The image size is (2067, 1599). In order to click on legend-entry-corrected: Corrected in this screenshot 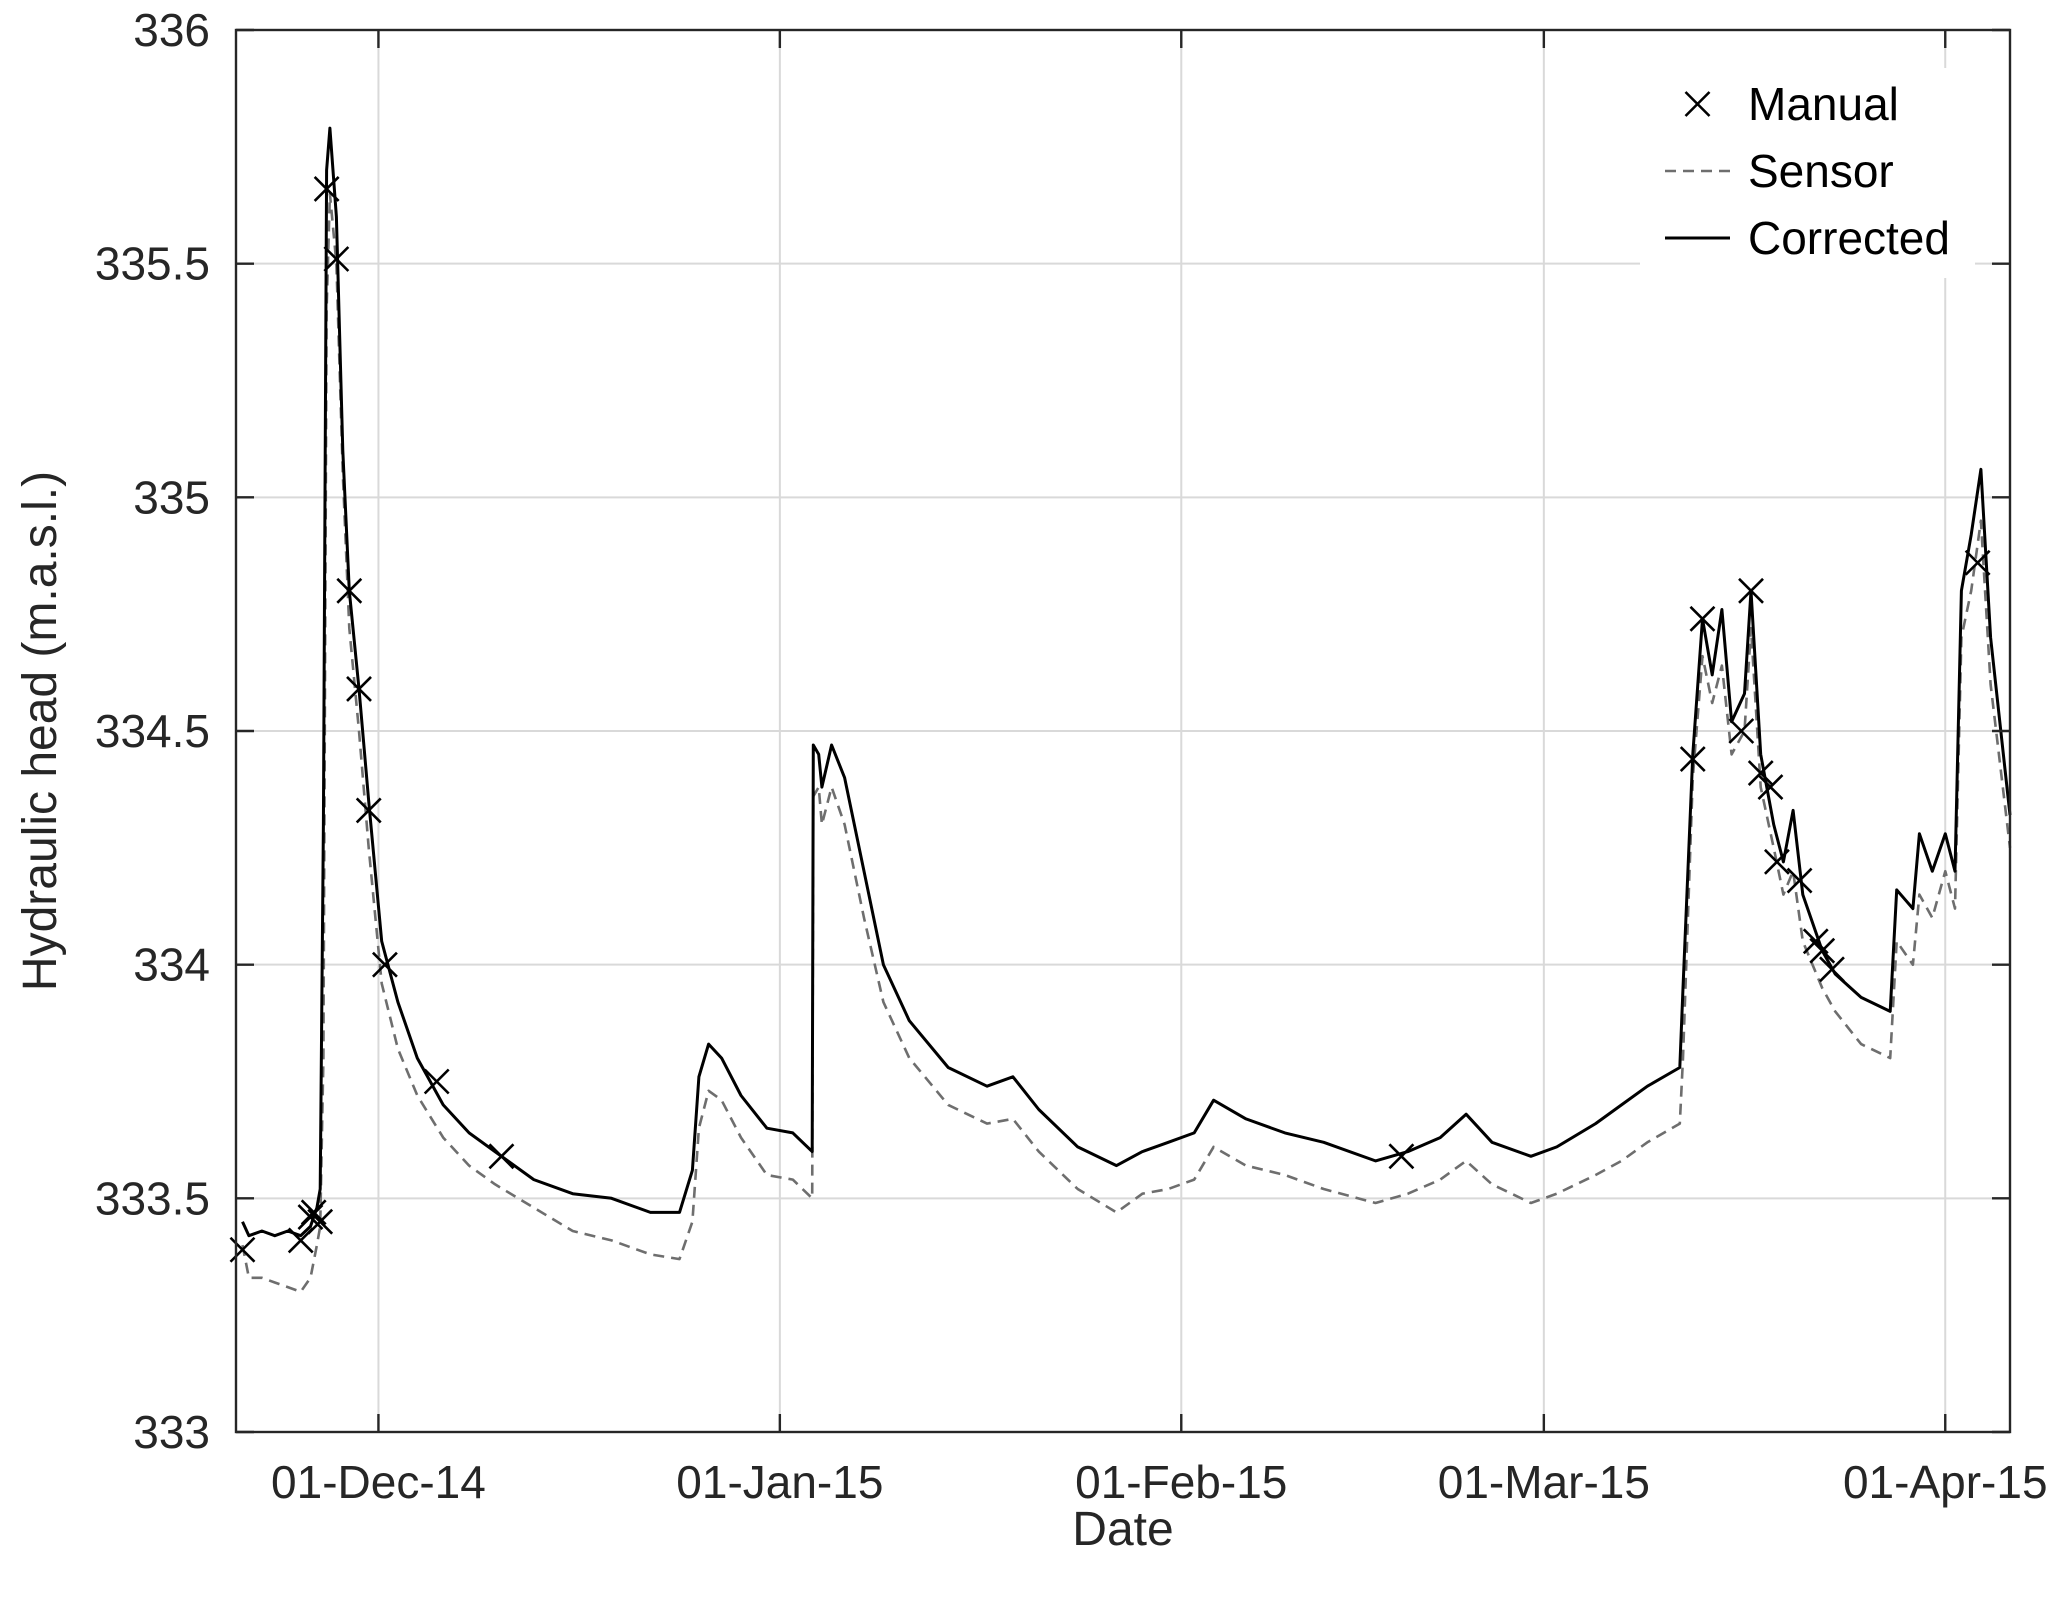, I will do `click(1807, 238)`.